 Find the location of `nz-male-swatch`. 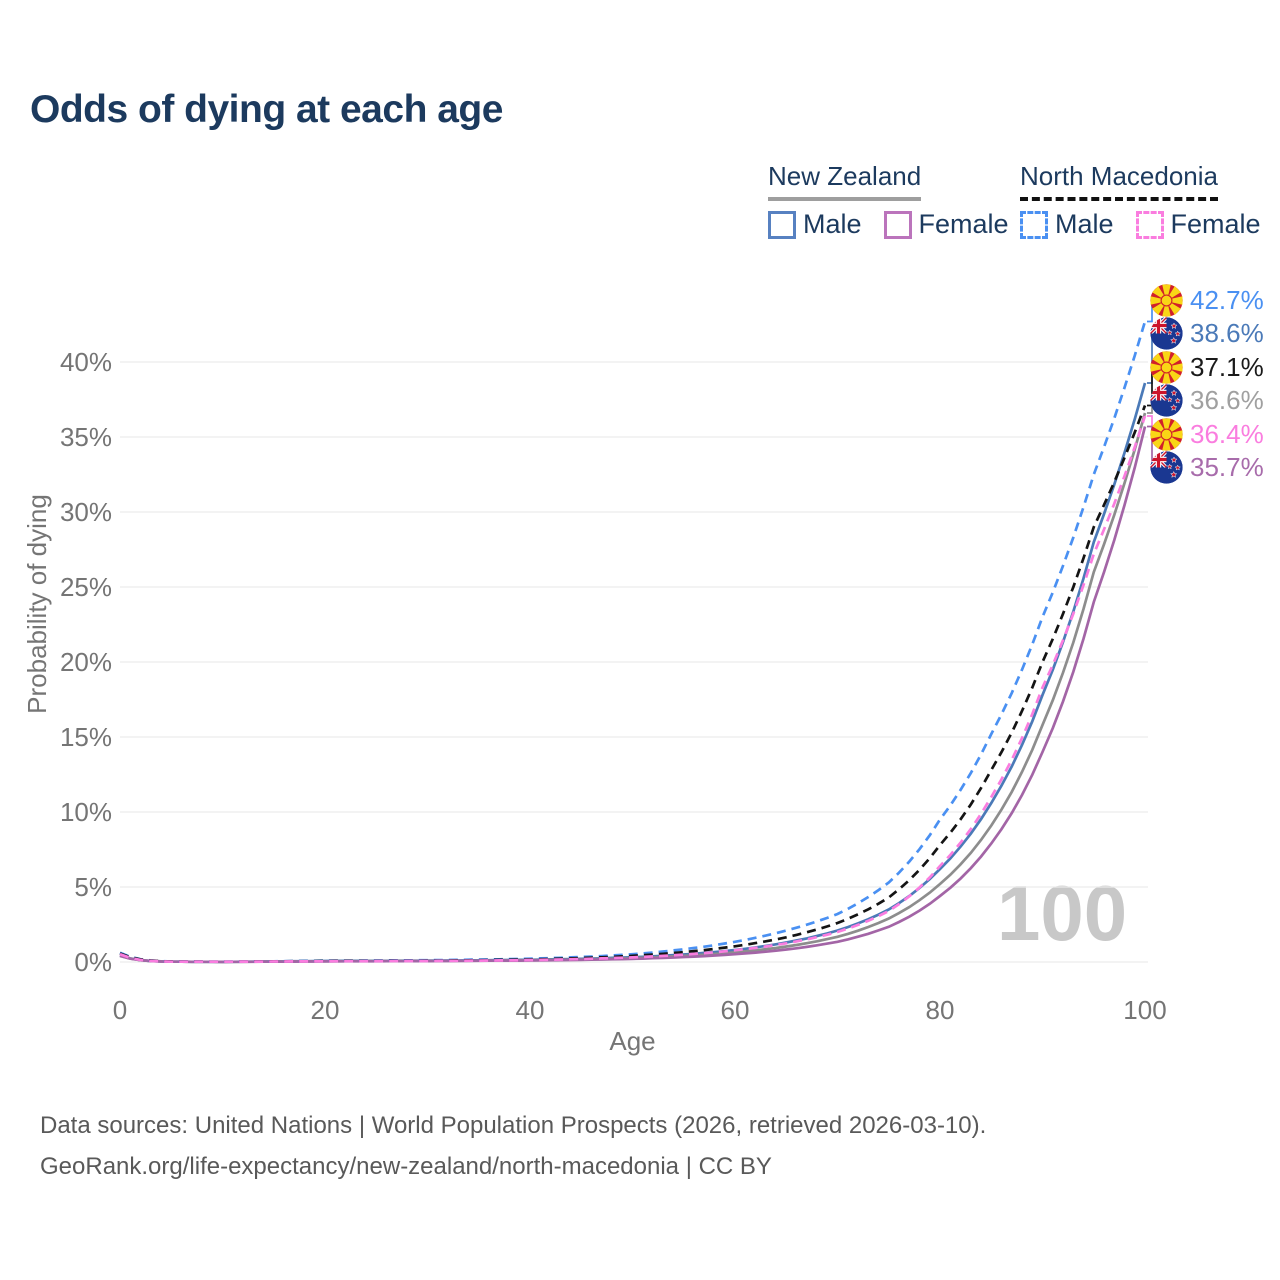

nz-male-swatch is located at coordinates (782, 224).